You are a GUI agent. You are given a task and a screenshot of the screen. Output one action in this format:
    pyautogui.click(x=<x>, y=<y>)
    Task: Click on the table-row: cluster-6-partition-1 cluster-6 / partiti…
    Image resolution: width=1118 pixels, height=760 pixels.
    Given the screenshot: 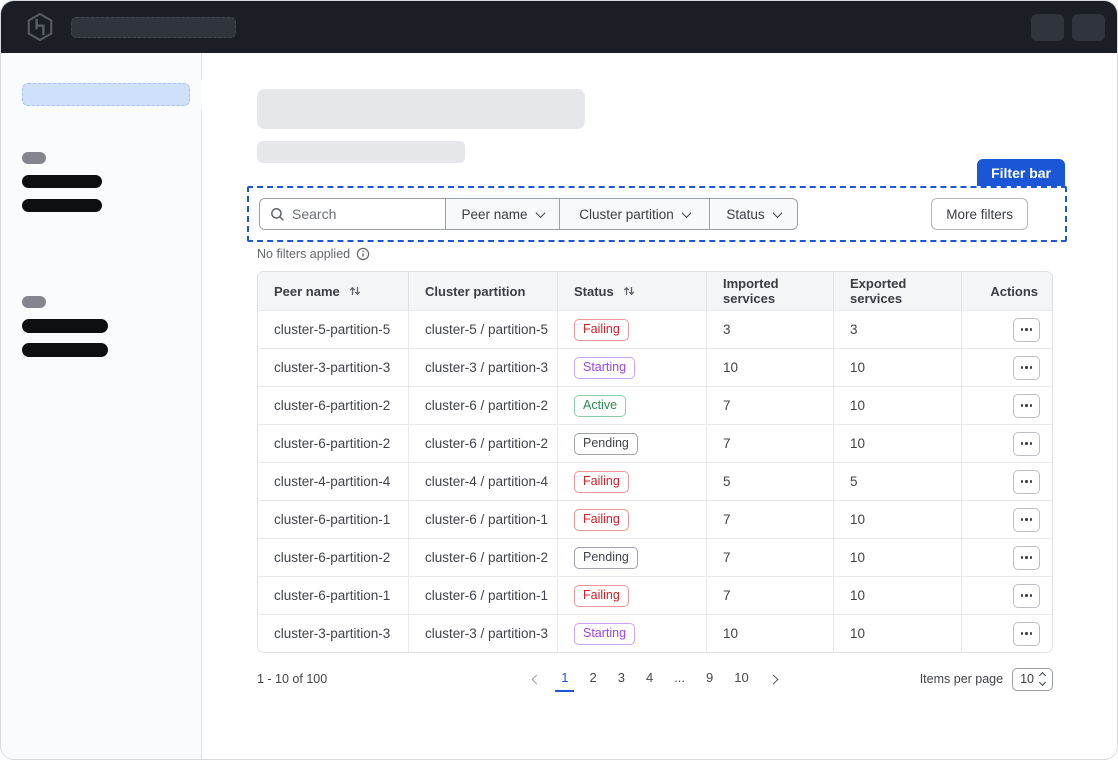 What is the action you would take?
    pyautogui.click(x=655, y=519)
    